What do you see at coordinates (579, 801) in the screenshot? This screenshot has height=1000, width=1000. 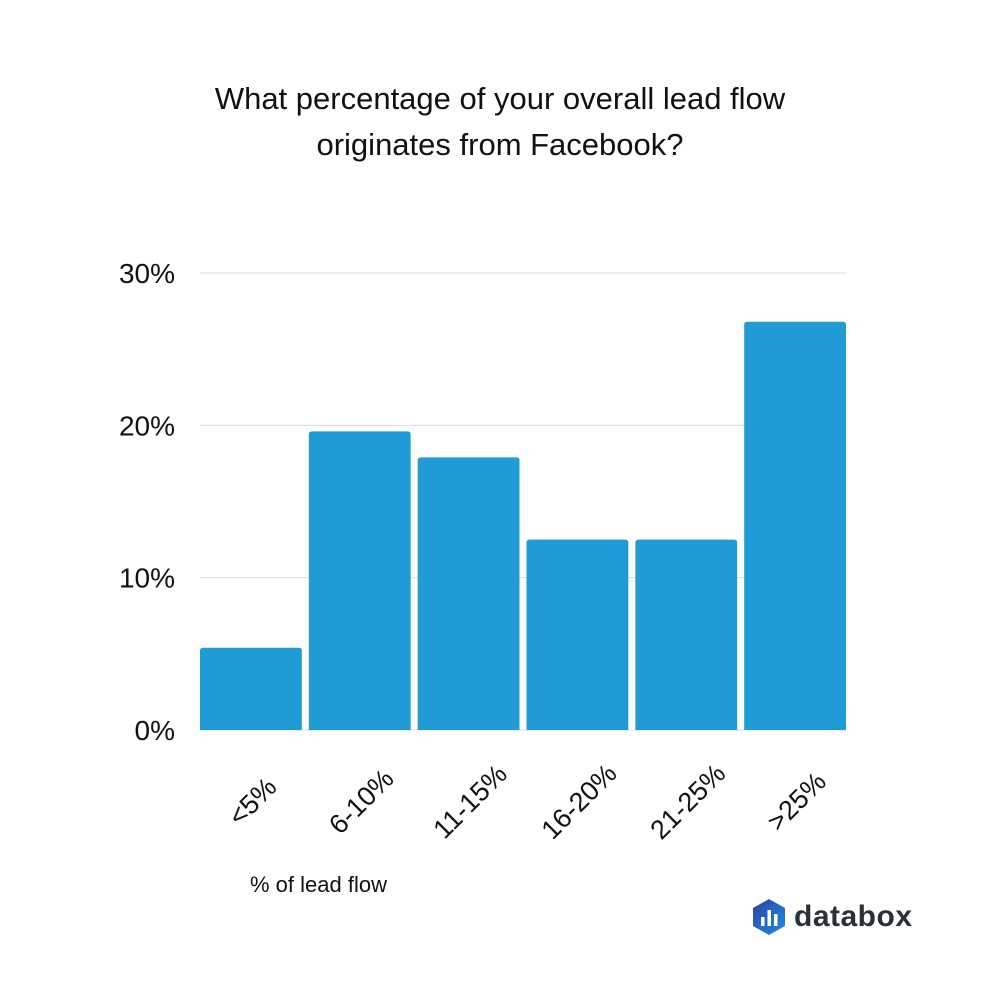 I see `x-tick-label: 16-20%` at bounding box center [579, 801].